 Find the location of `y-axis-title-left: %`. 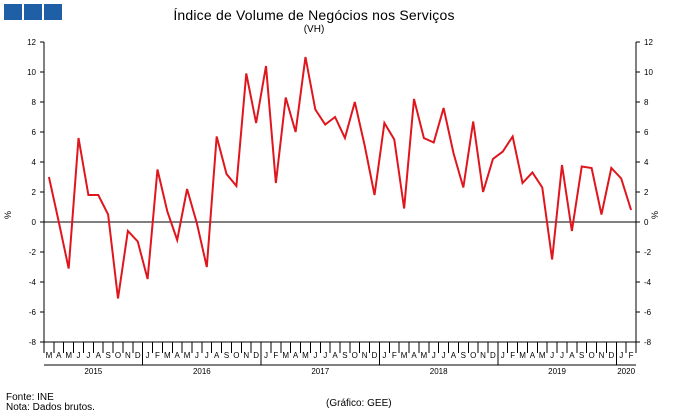

y-axis-title-left: % is located at coordinates (8, 215).